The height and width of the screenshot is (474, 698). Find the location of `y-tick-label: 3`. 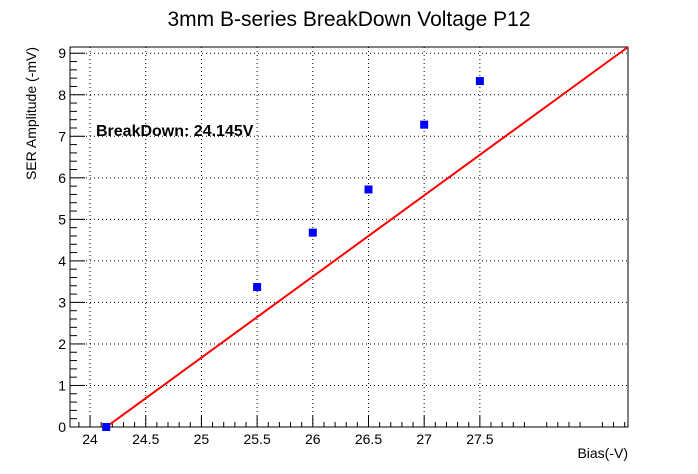

y-tick-label: 3 is located at coordinates (62, 302).